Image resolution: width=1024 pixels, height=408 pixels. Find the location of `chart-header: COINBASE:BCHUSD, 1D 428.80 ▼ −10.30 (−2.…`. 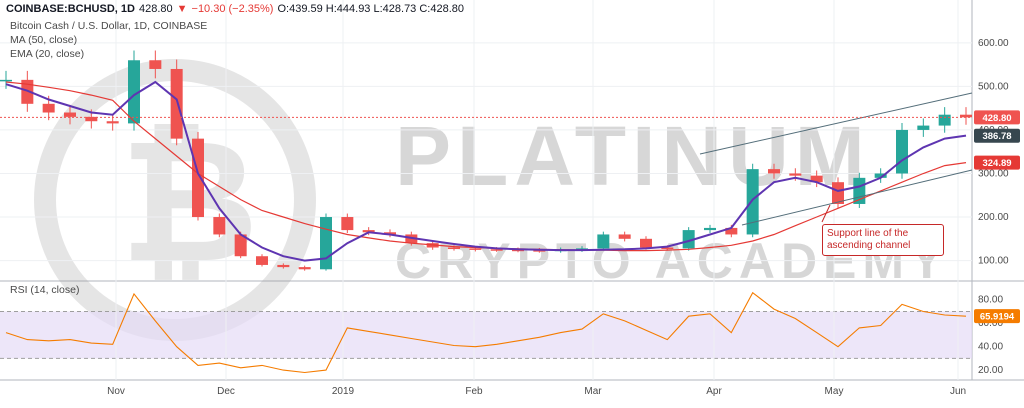

chart-header: COINBASE:BCHUSD, 1D 428.80 ▼ −10.30 (−2.… is located at coordinates (235, 9).